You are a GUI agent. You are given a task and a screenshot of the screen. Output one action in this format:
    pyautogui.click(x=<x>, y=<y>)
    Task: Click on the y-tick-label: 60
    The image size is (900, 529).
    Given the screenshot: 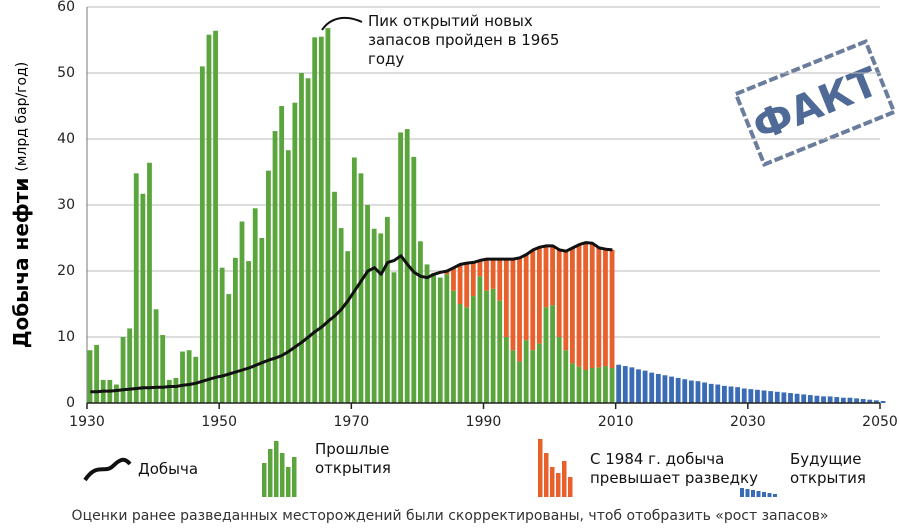 What is the action you would take?
    pyautogui.click(x=66, y=7)
    